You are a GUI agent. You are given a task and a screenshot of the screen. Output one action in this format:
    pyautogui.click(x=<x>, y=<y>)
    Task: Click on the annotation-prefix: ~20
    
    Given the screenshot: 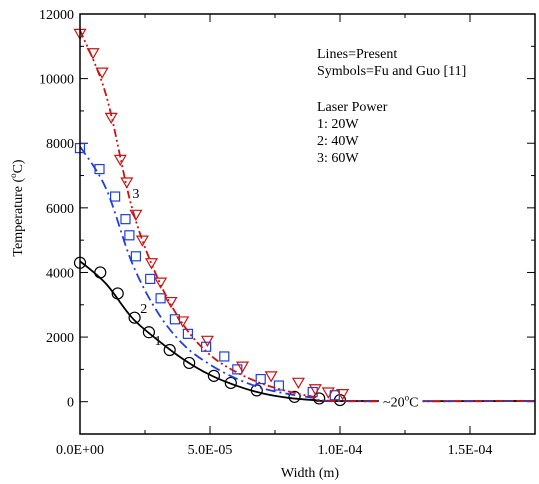 What is the action you would take?
    pyautogui.click(x=394, y=403)
    